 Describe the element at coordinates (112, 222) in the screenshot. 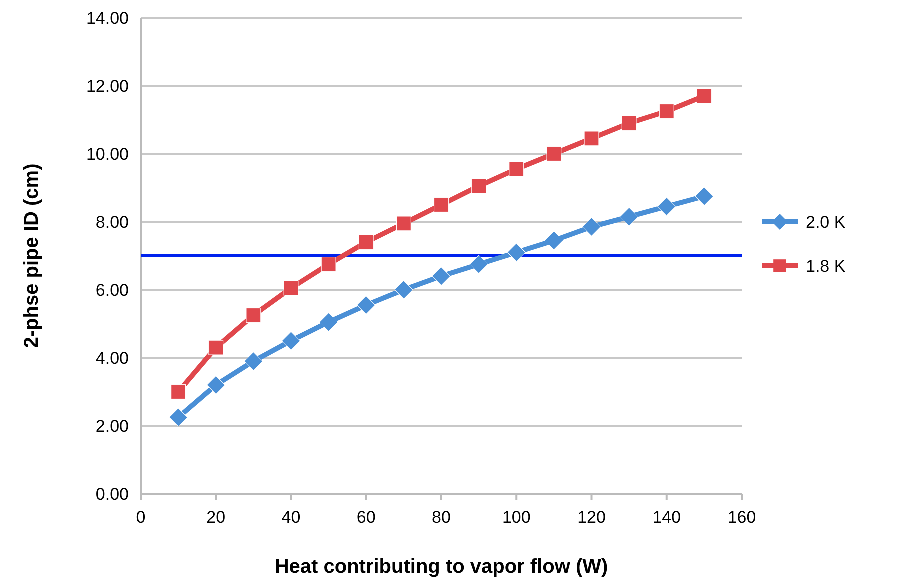

I see `y-tick-label: 8.00` at that location.